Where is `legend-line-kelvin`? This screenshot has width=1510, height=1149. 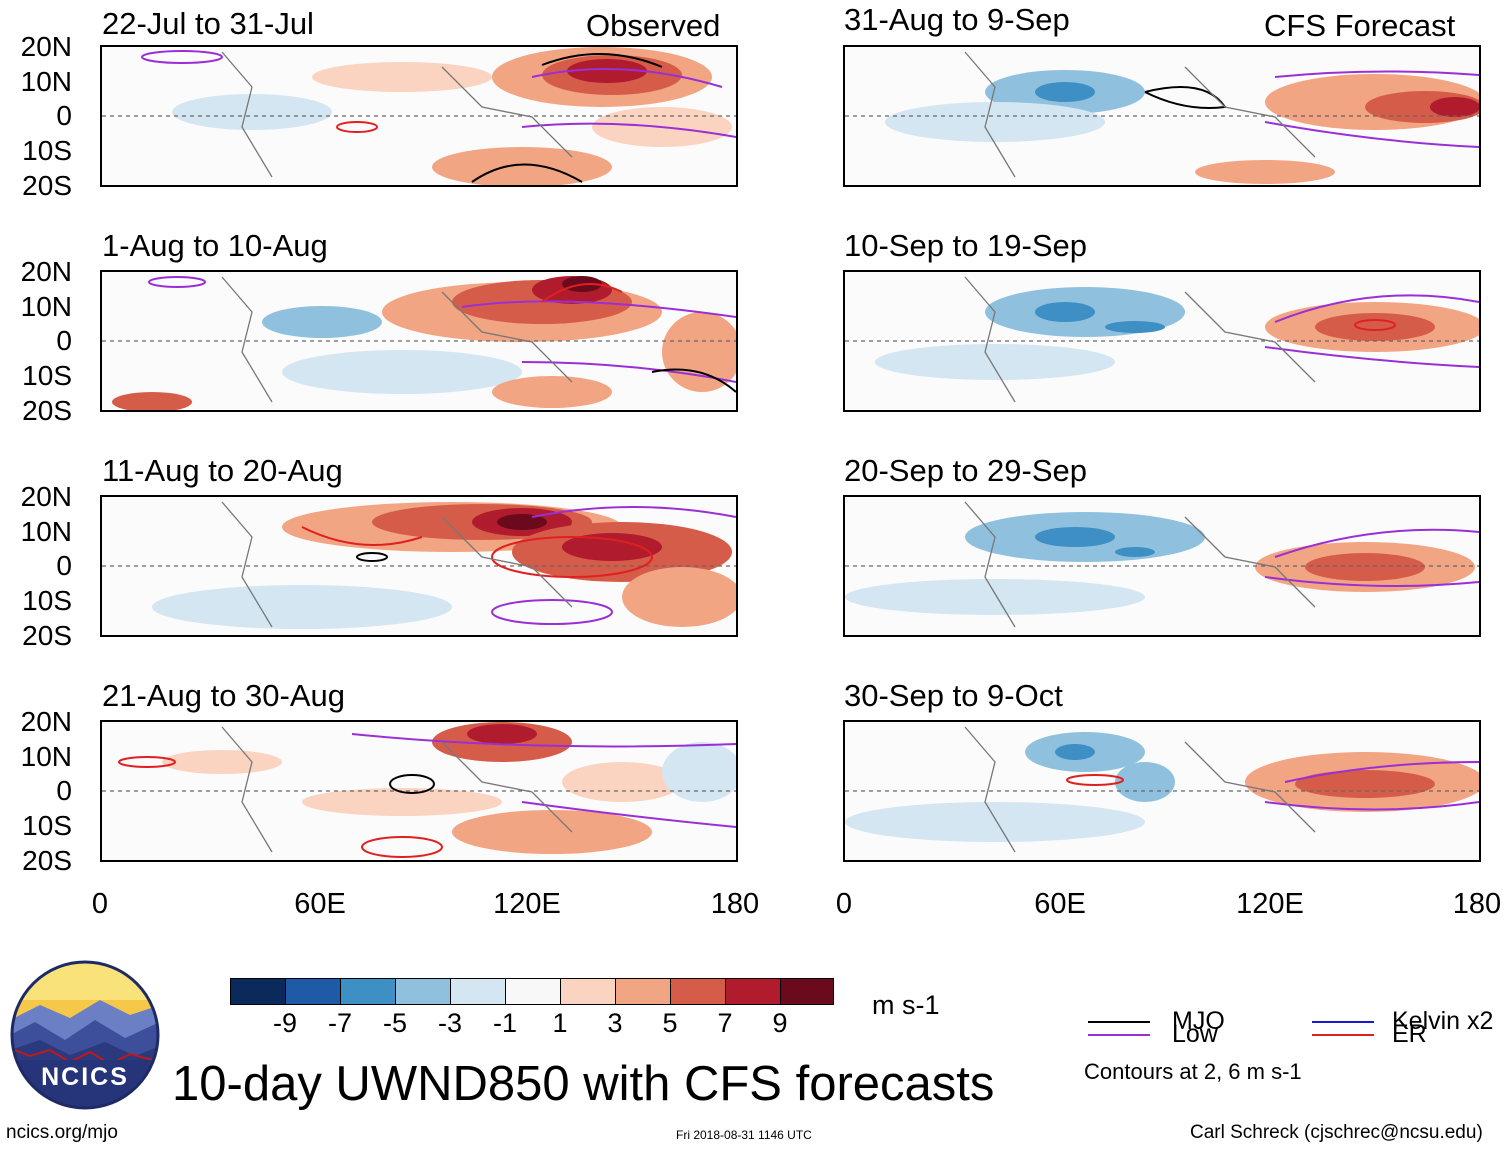
legend-line-kelvin is located at coordinates (1343, 1022).